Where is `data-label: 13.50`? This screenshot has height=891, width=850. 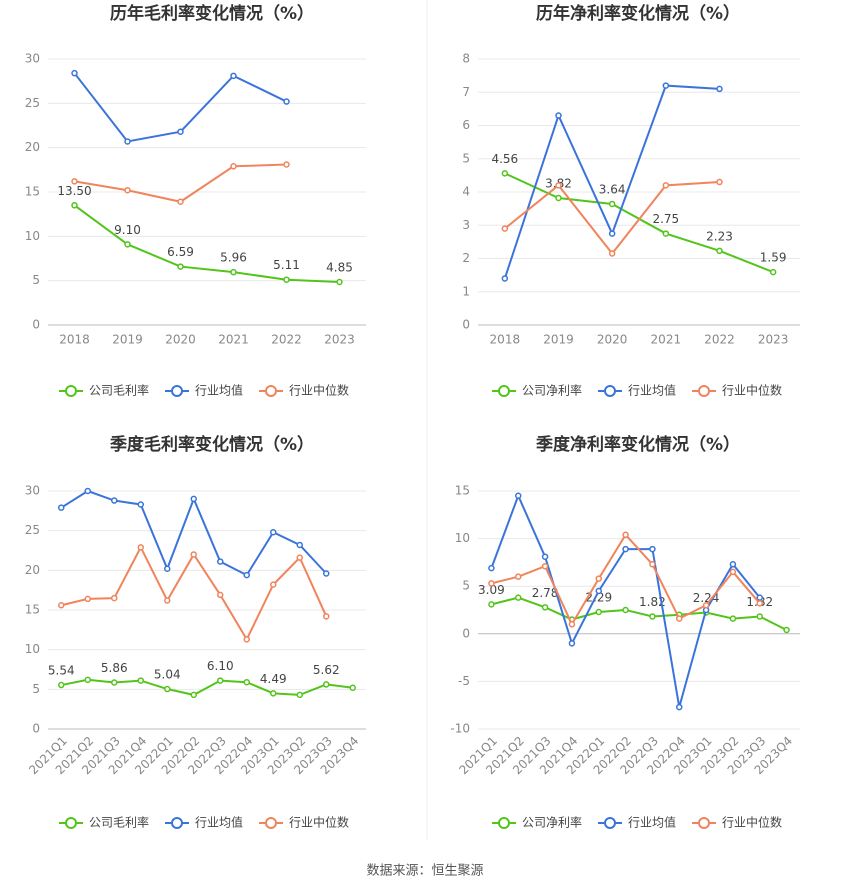
data-label: 13.50 is located at coordinates (74, 191).